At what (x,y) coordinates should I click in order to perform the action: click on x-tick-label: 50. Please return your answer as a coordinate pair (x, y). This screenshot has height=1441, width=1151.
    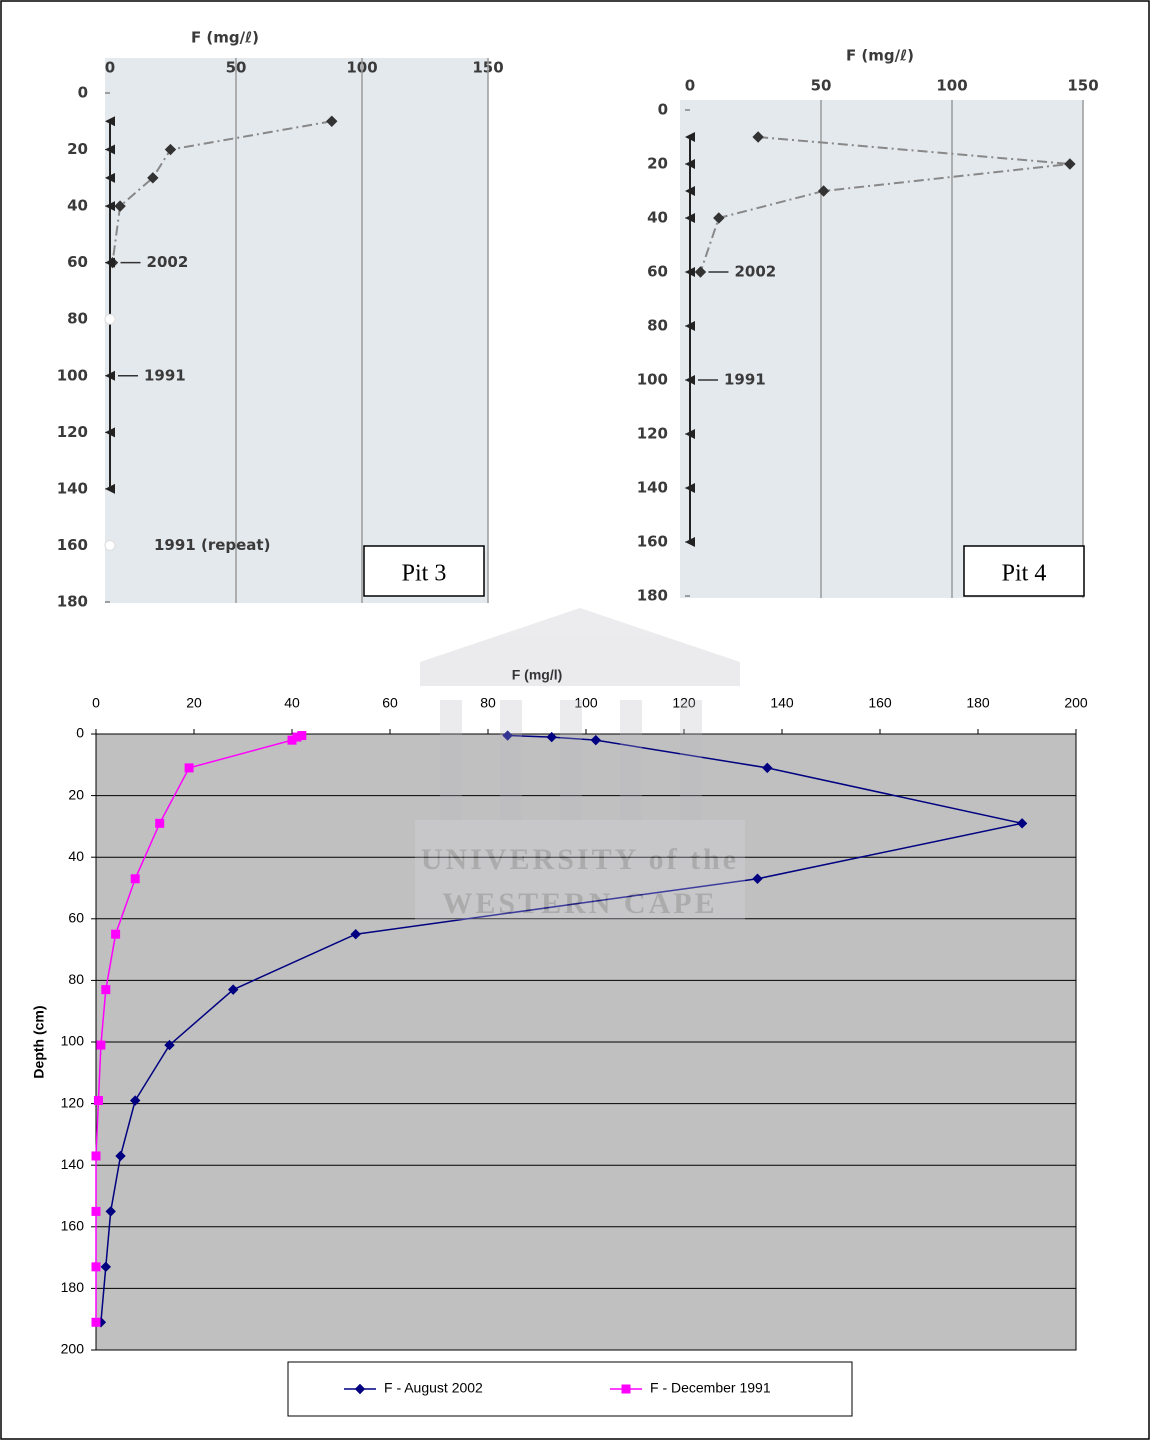
    Looking at the image, I should click on (821, 86).